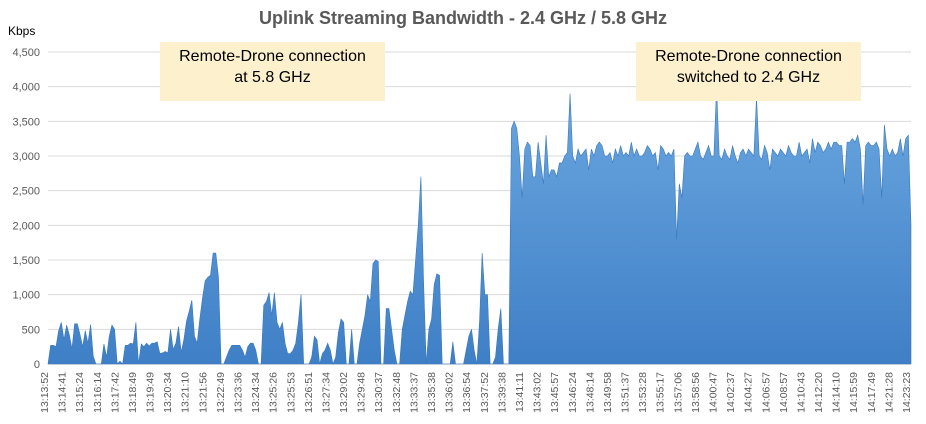  I want to click on x-tick-label: 13:55:17, so click(661, 392).